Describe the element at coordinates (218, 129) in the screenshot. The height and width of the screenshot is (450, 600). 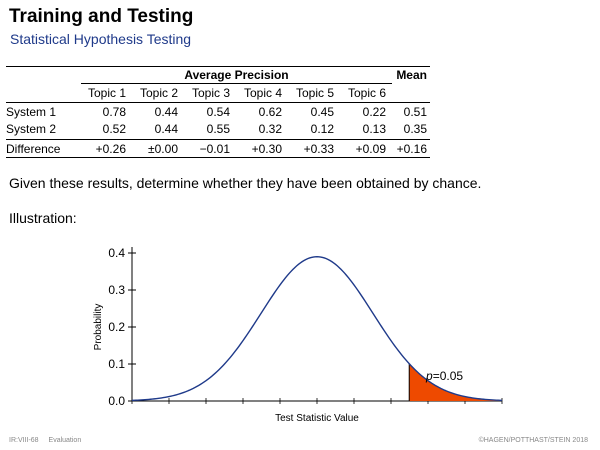
I see `table-cell: 0.55` at that location.